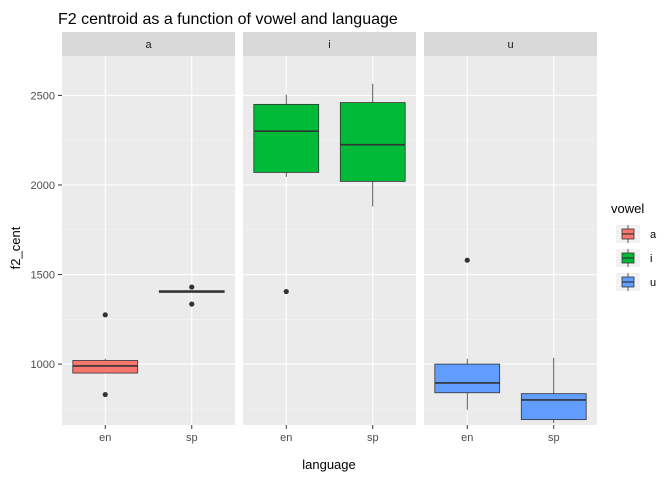  Describe the element at coordinates (651, 259) in the screenshot. I see `legend-label-i: i` at that location.